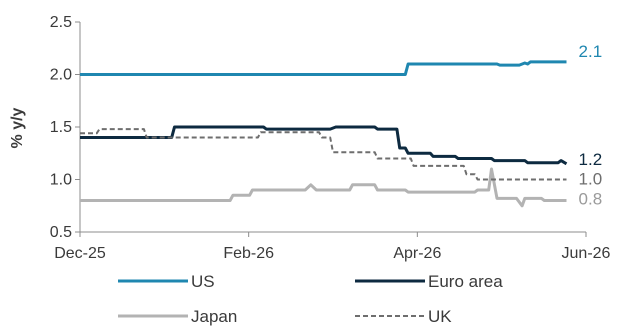 The width and height of the screenshot is (617, 327). What do you see at coordinates (323, 187) in the screenshot?
I see `series-line-japan` at bounding box center [323, 187].